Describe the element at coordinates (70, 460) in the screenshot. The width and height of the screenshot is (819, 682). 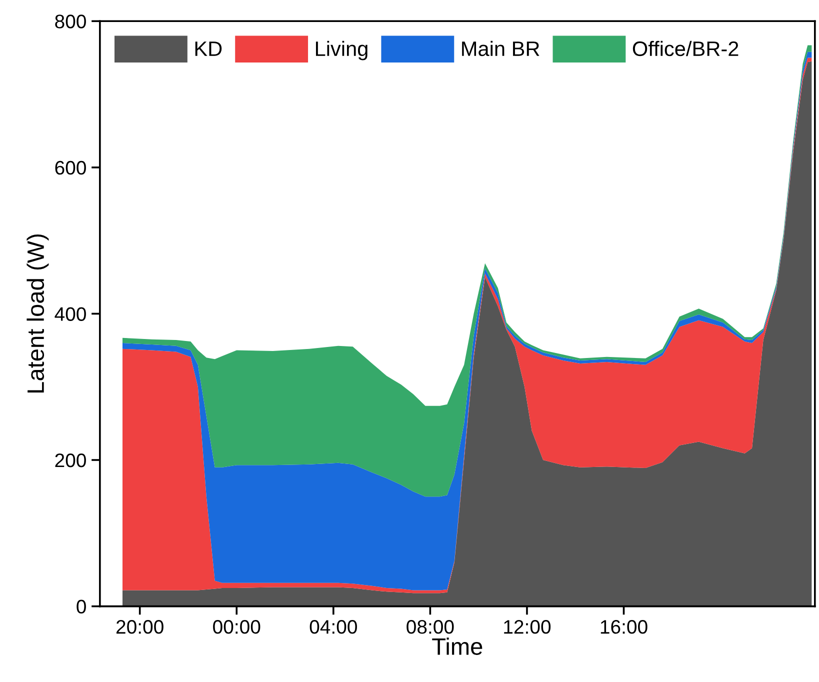
I see `y-tick-label: 200` at that location.